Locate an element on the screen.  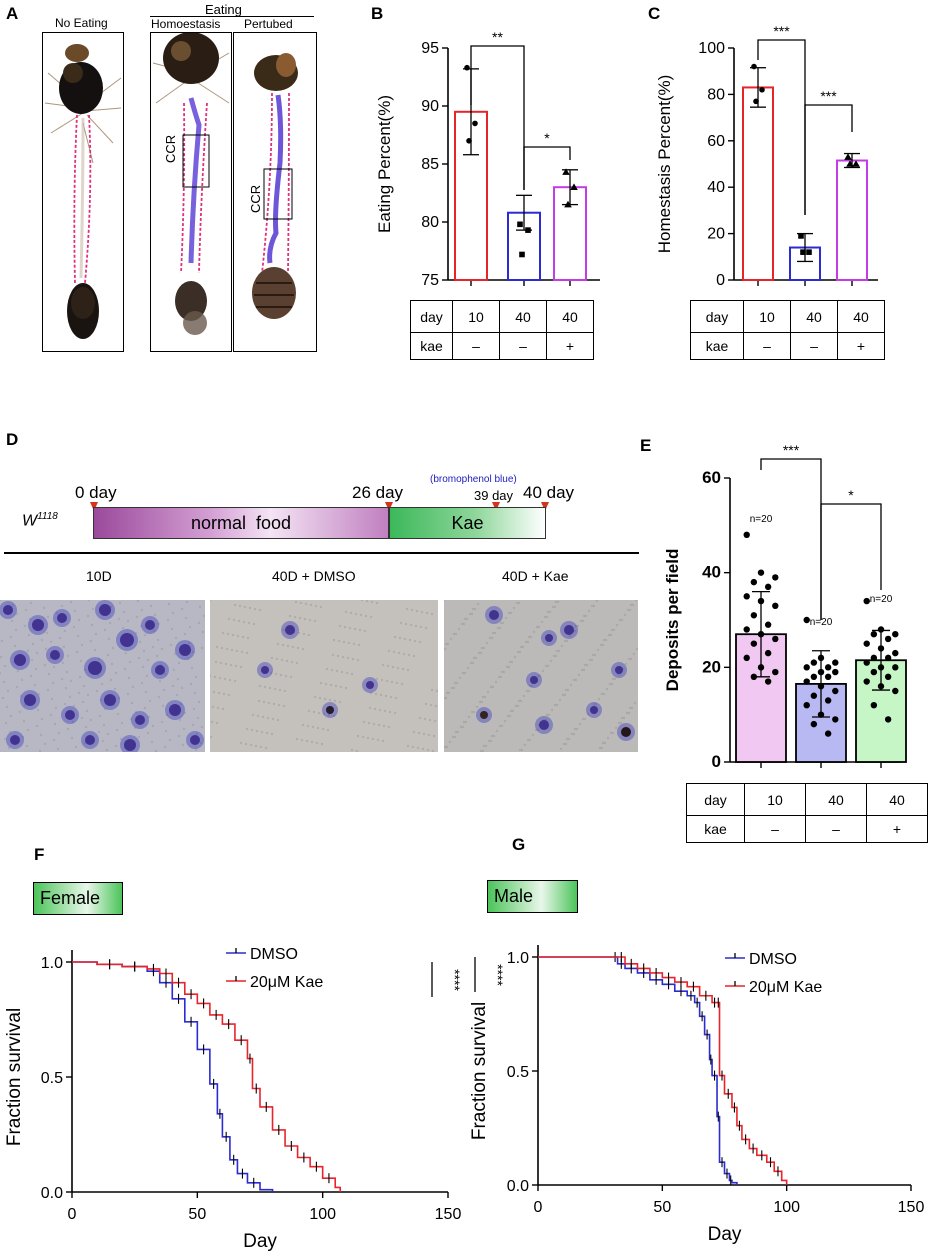
significance-label: *** is located at coordinates (781, 31).